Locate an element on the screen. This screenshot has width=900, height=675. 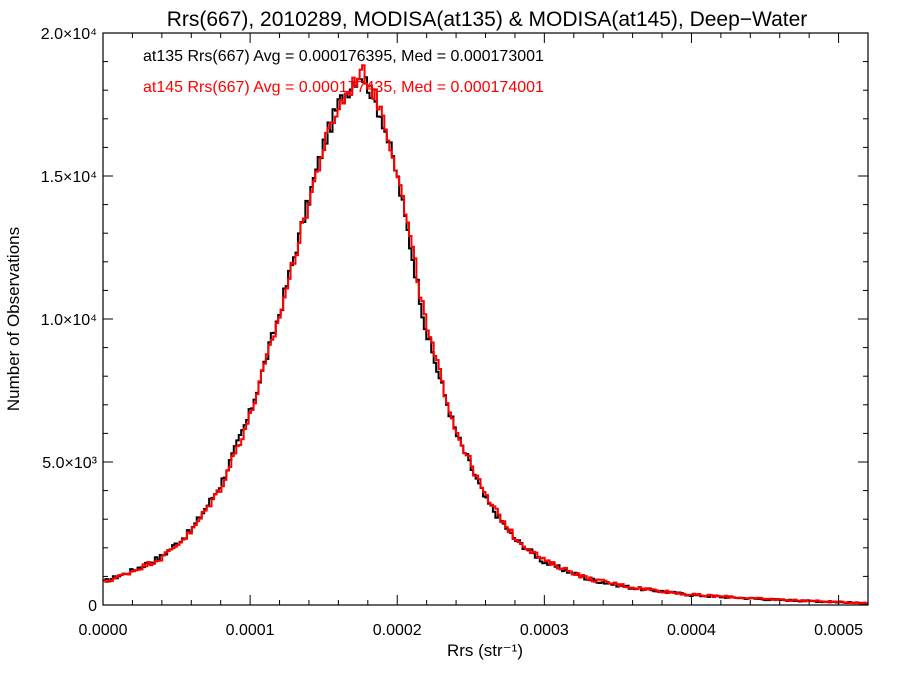
y-tick-label: 5.0×10³ is located at coordinates (69, 463).